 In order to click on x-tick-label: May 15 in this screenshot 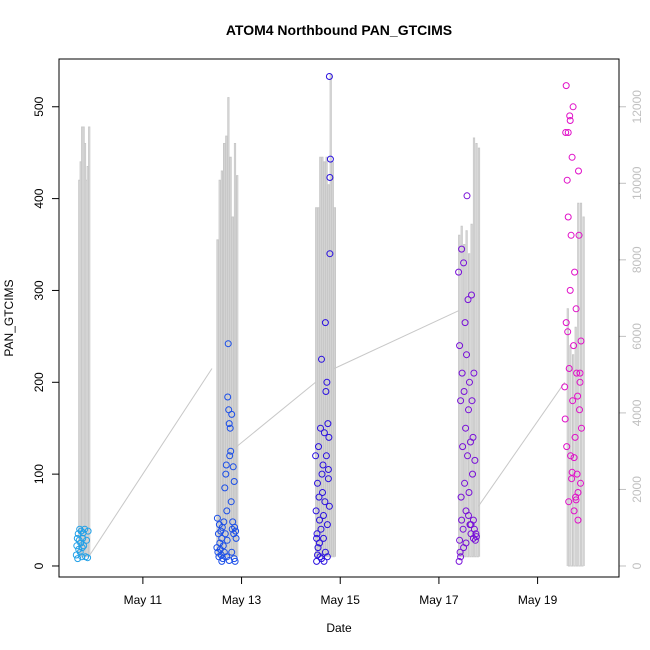, I will do `click(341, 600)`.